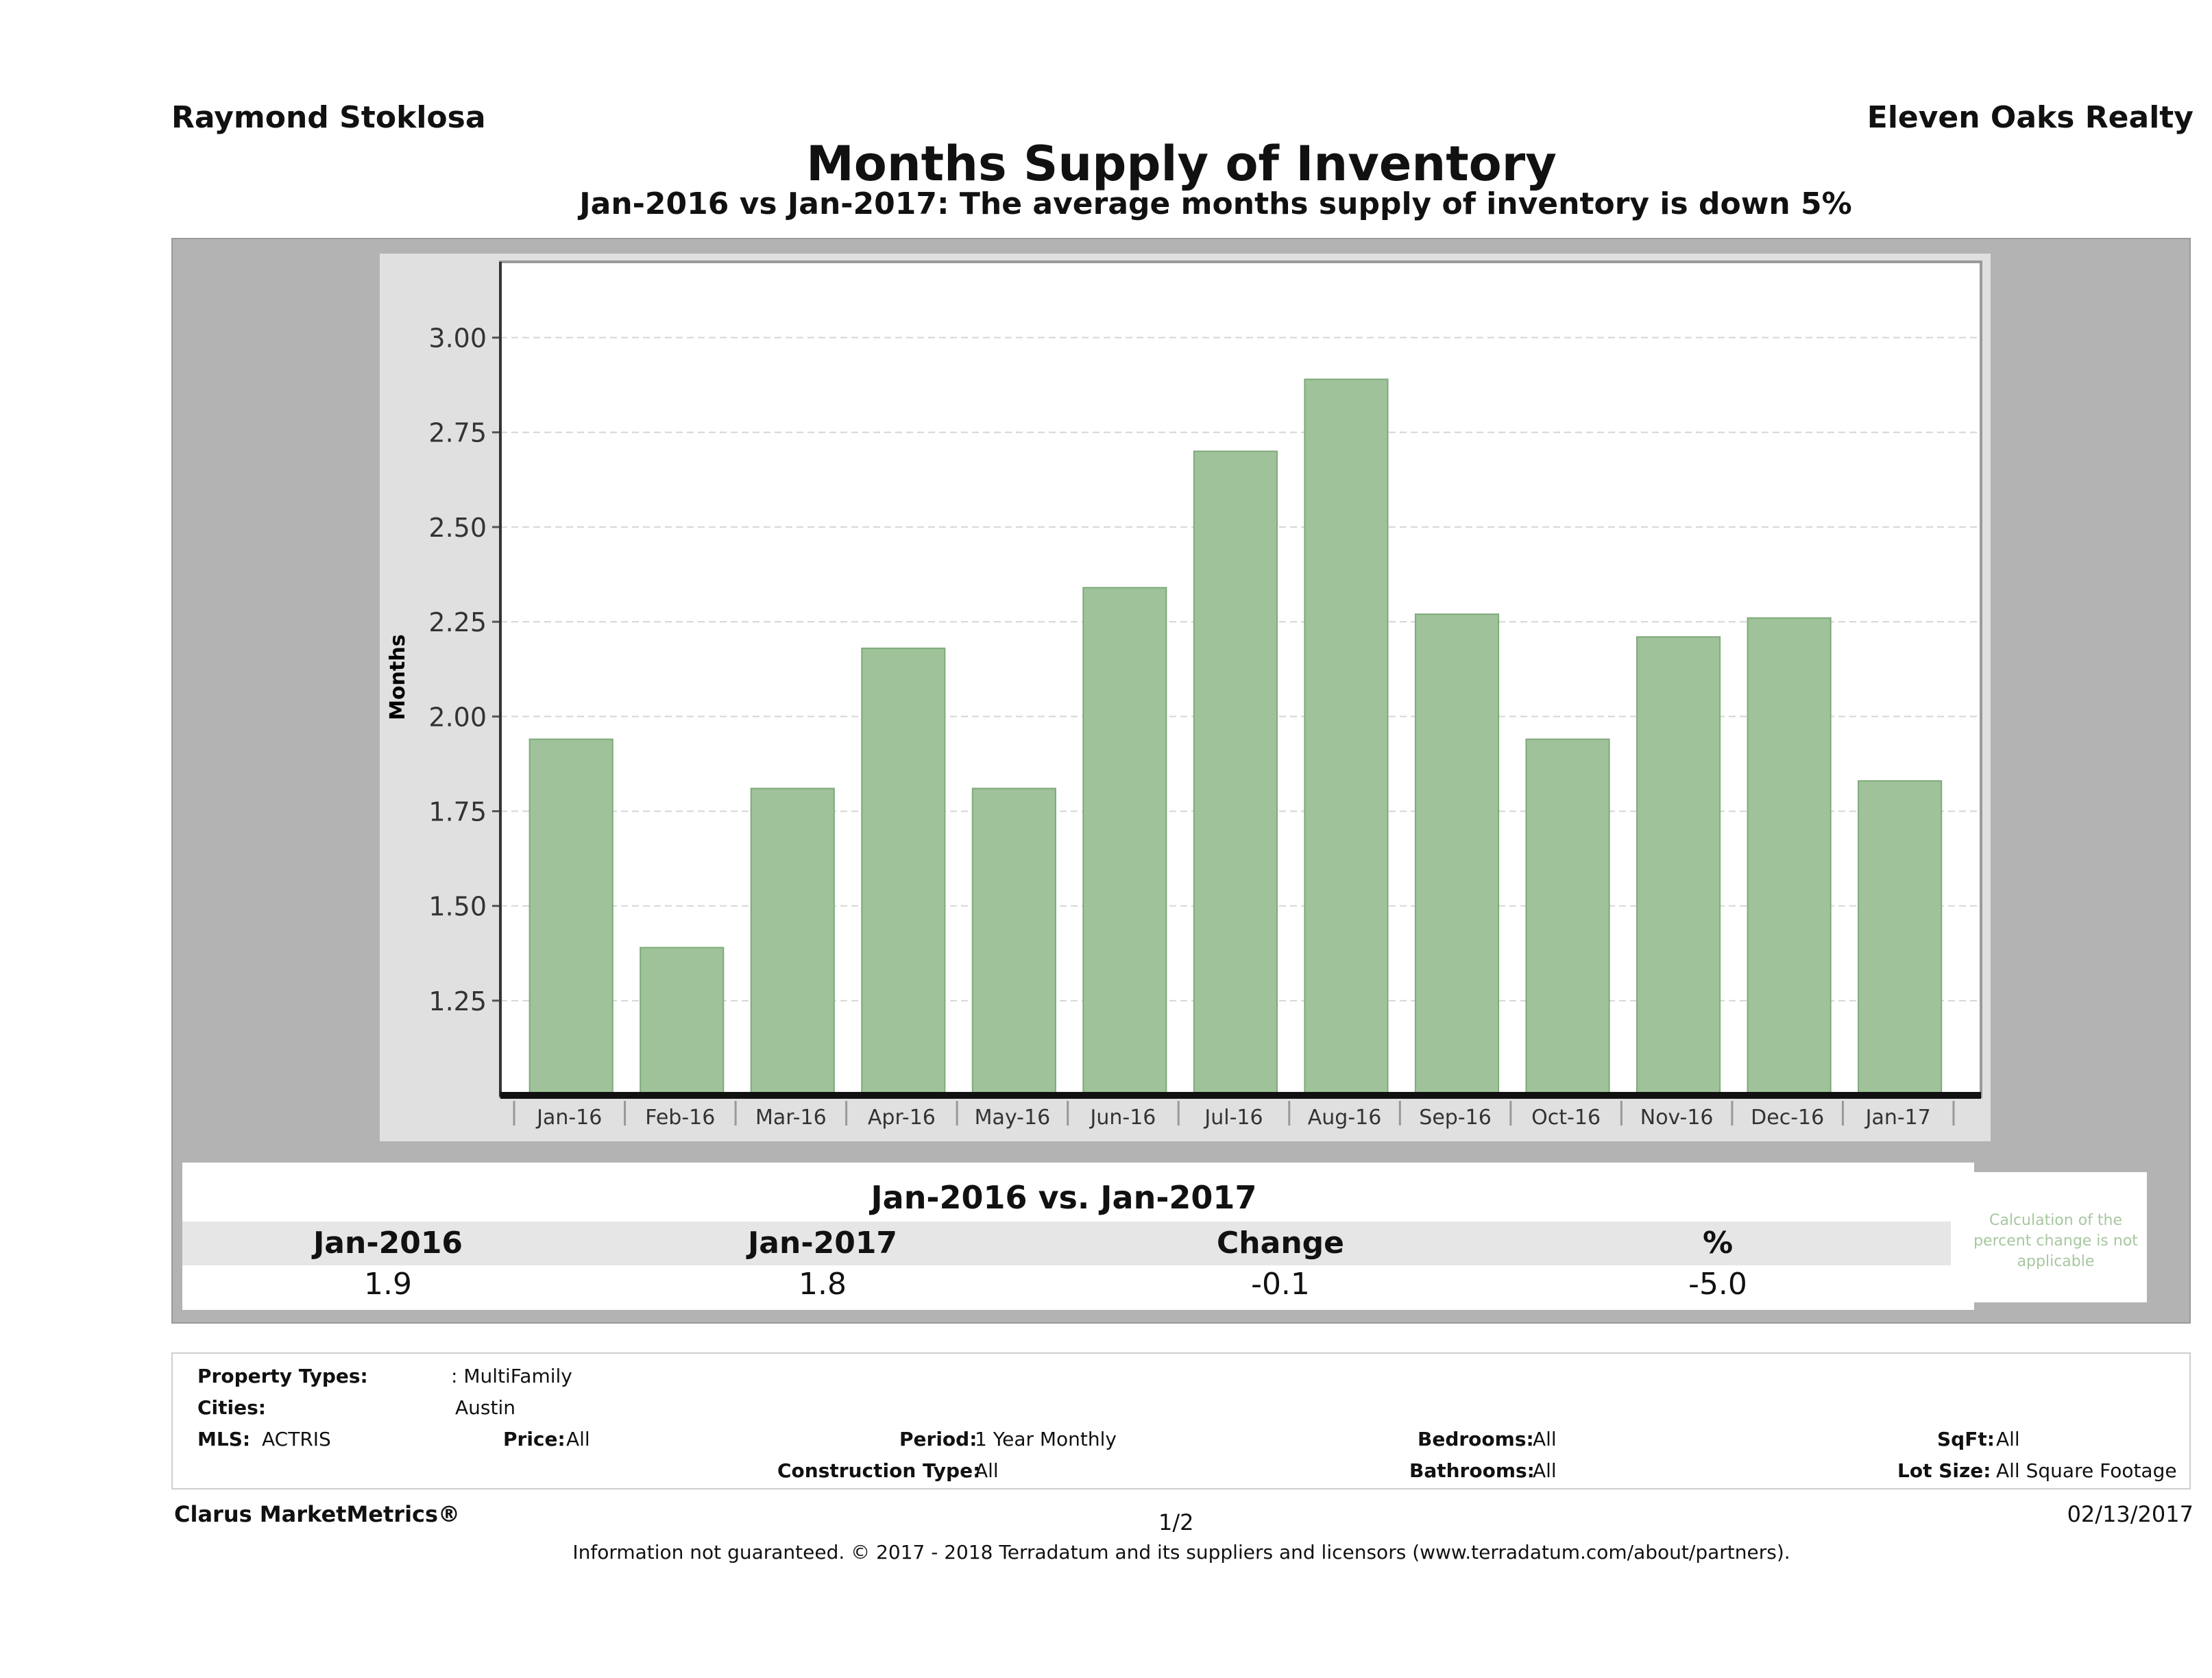  What do you see at coordinates (1046, 1439) in the screenshot?
I see `period-value: 1 Year Monthly` at bounding box center [1046, 1439].